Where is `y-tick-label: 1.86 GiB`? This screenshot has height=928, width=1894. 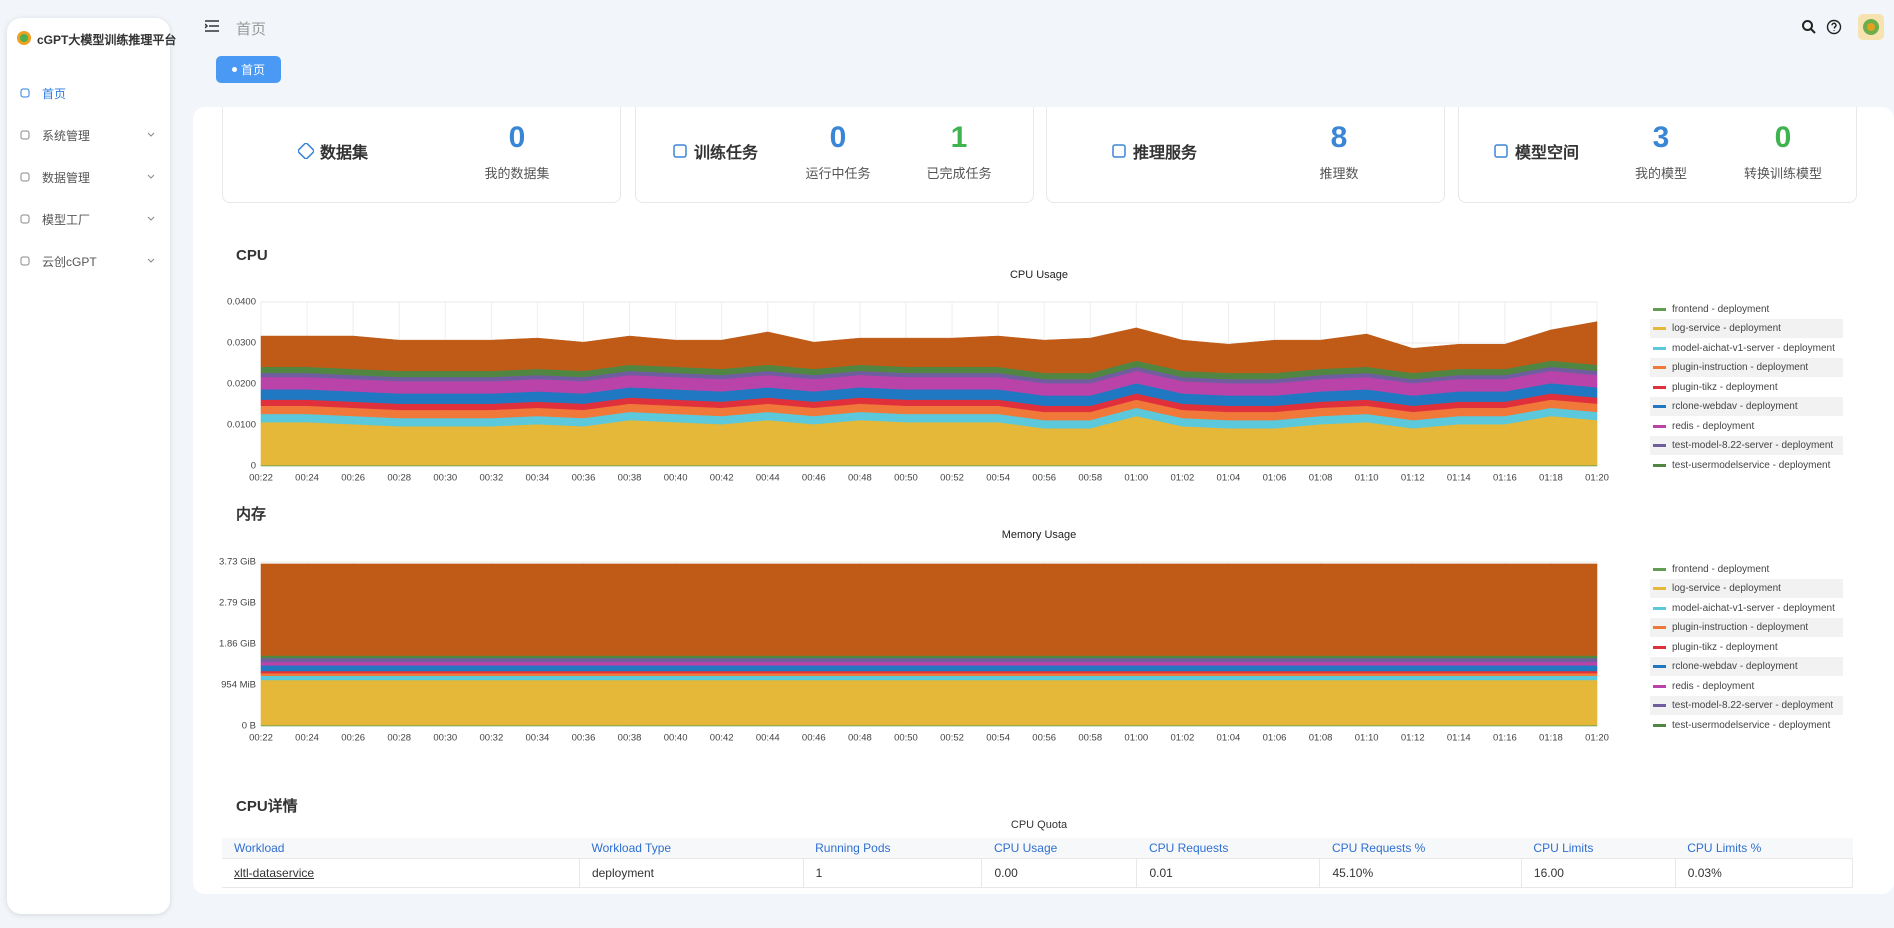 y-tick-label: 1.86 GiB is located at coordinates (237, 644).